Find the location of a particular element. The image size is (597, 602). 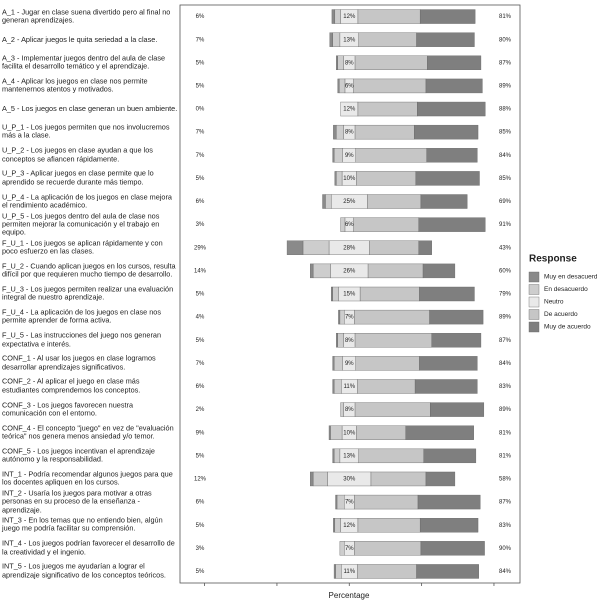

right-total-label: 85% is located at coordinates (505, 133).